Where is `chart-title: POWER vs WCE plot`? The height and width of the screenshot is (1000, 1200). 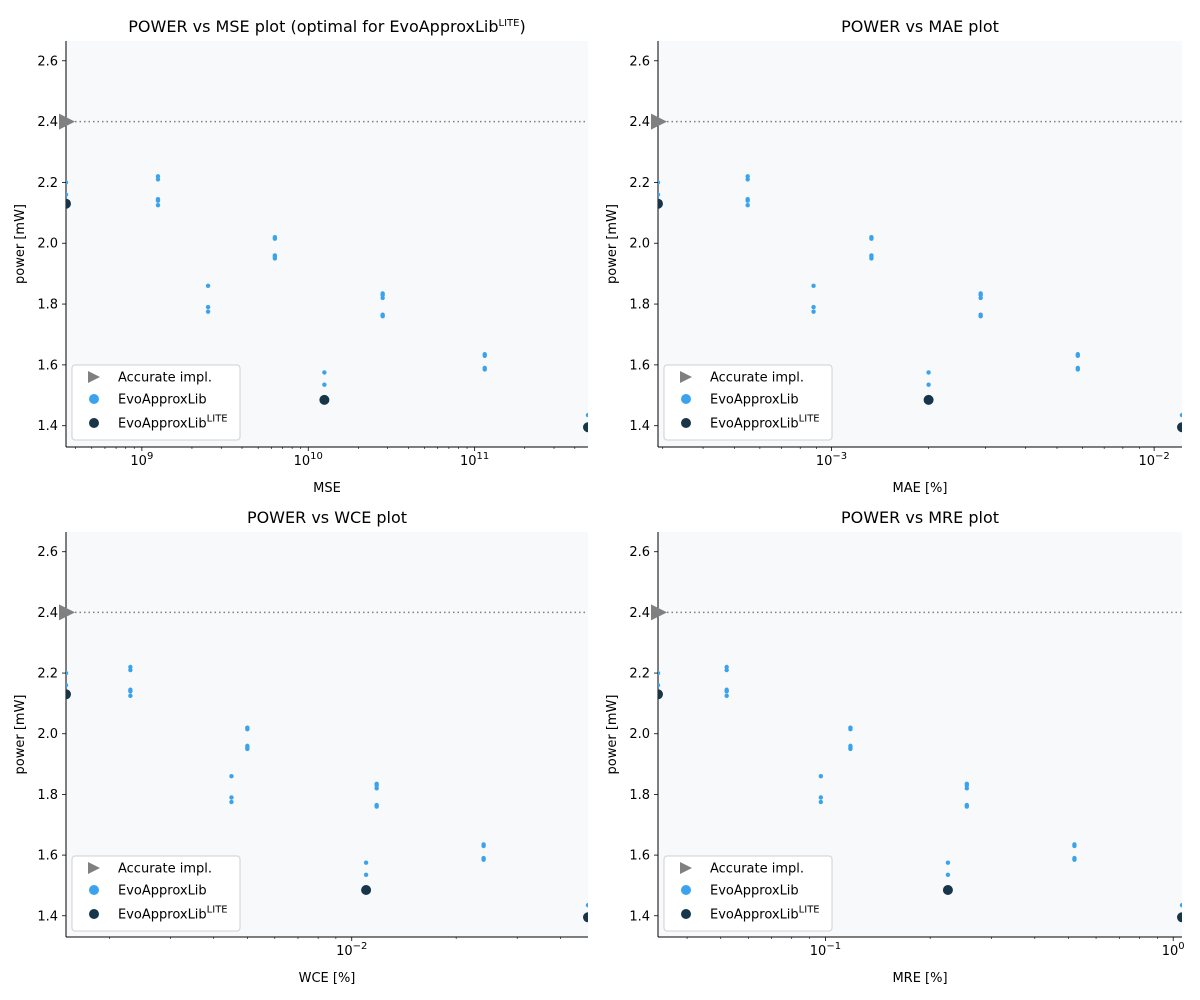
chart-title: POWER vs WCE plot is located at coordinates (327, 517).